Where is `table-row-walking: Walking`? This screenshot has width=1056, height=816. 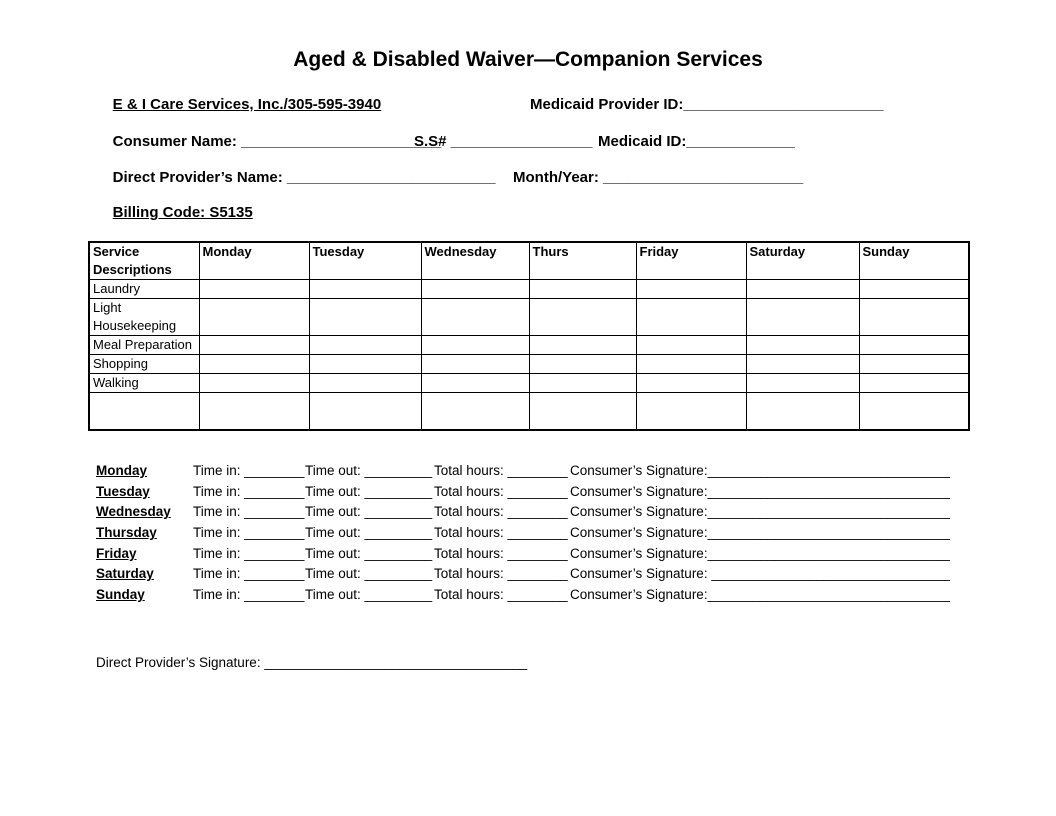
table-row-walking: Walking is located at coordinates (529, 383).